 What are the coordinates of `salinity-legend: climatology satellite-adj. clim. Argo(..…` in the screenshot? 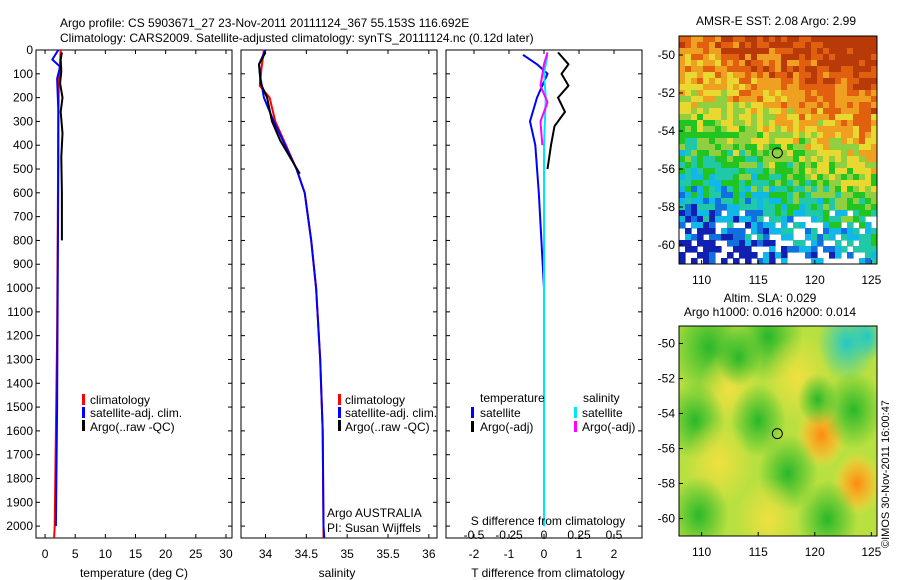 It's located at (387, 413).